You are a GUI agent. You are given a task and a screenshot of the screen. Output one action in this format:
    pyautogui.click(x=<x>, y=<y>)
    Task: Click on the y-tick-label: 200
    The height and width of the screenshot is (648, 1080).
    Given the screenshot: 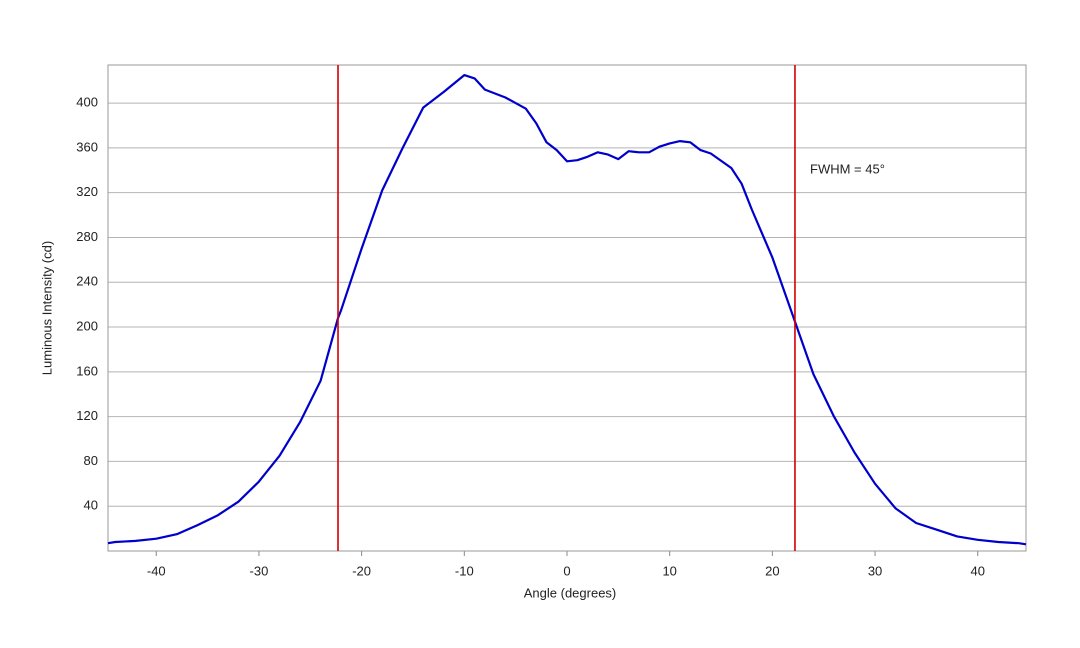 What is the action you would take?
    pyautogui.click(x=87, y=325)
    